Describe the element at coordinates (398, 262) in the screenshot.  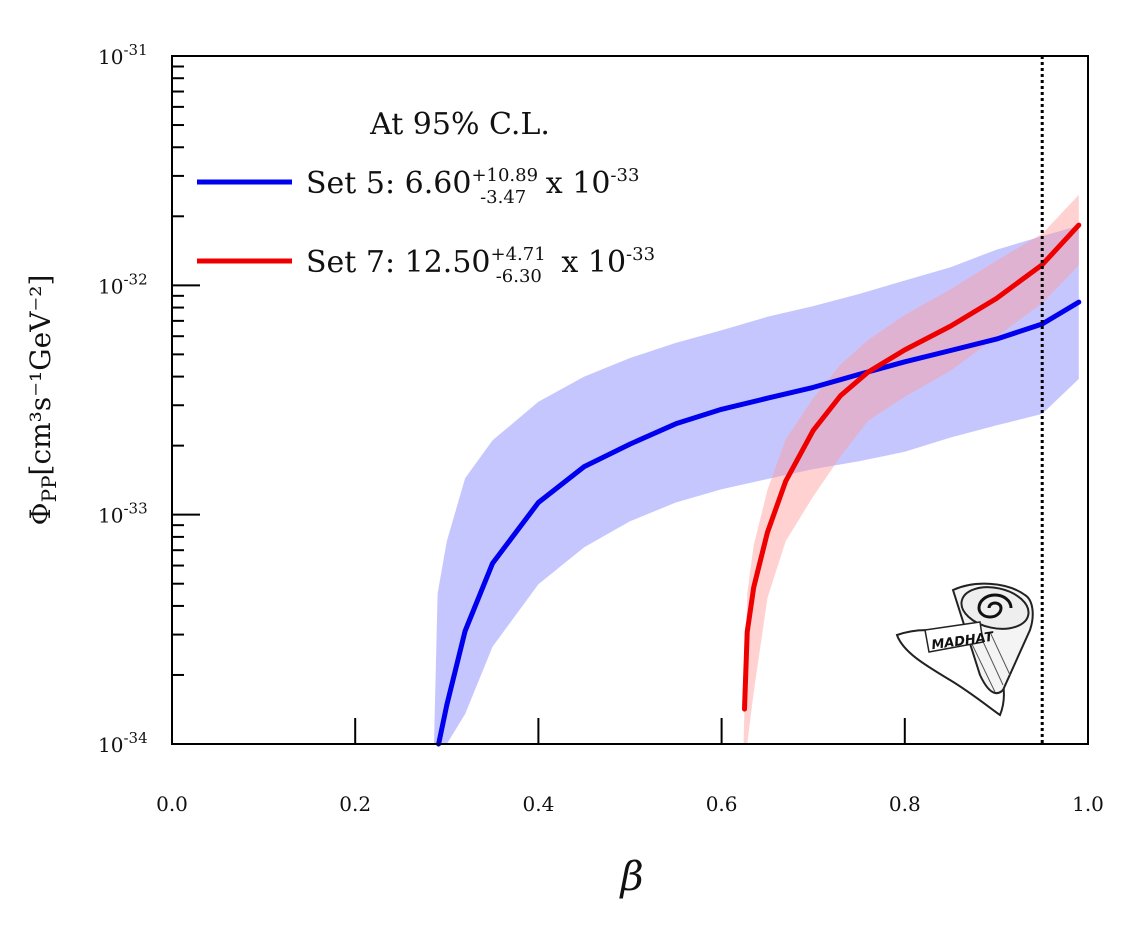
I see `legend-entry-set7-prefix: Set 7: 12.50` at that location.